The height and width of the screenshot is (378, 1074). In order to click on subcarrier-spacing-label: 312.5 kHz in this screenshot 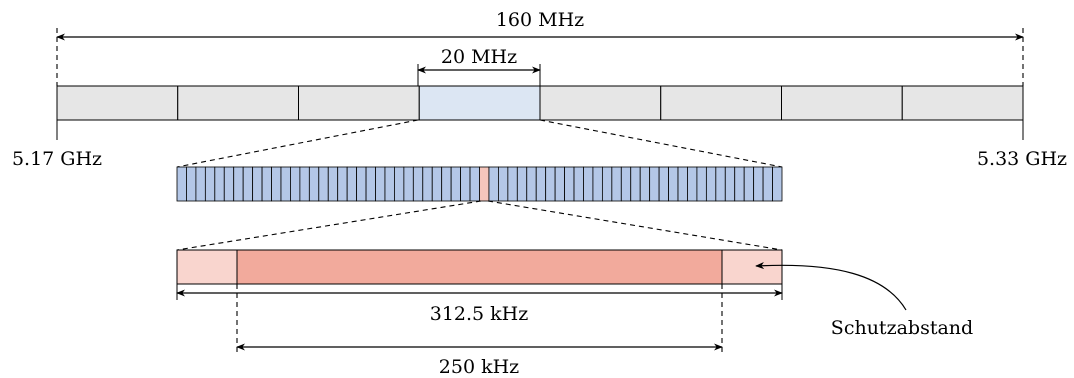, I will do `click(479, 314)`.